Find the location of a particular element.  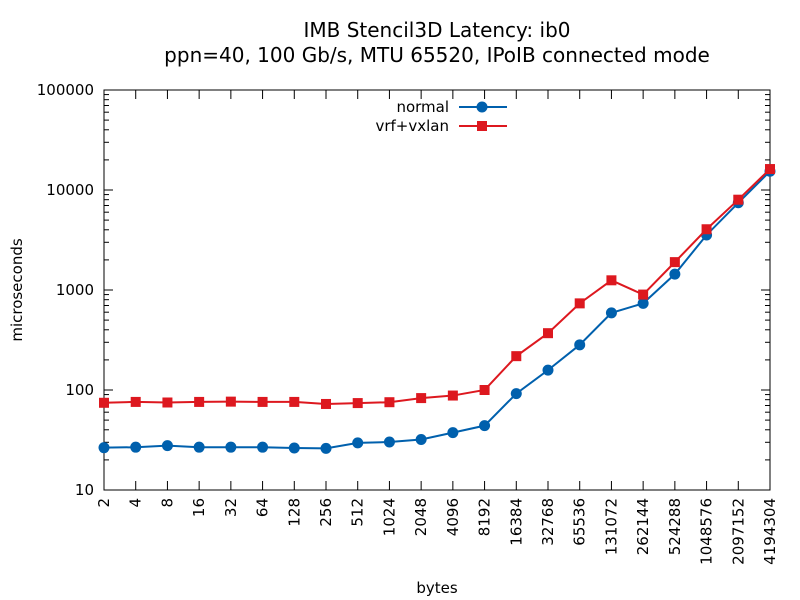

y-tick-label: 1000 is located at coordinates (75, 290).